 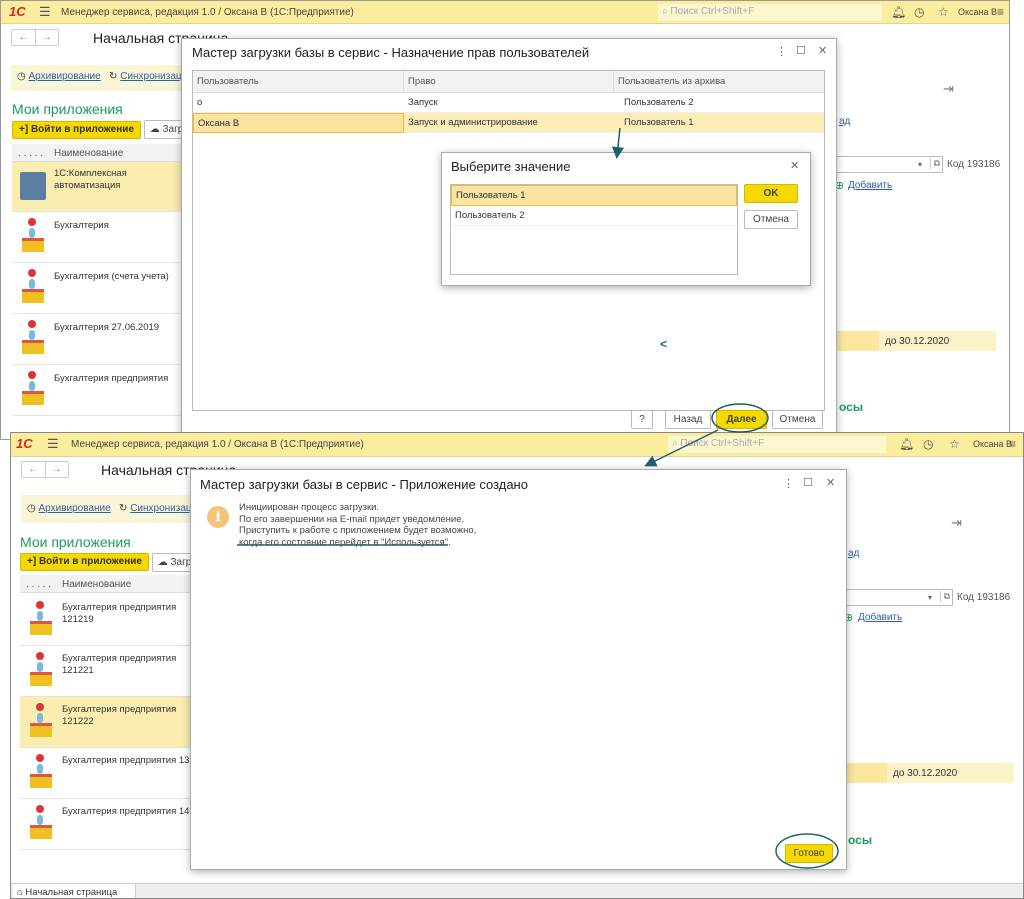 What do you see at coordinates (99, 288) in the screenshot?
I see `list-item: Бухгалтерия (счета учета)` at bounding box center [99, 288].